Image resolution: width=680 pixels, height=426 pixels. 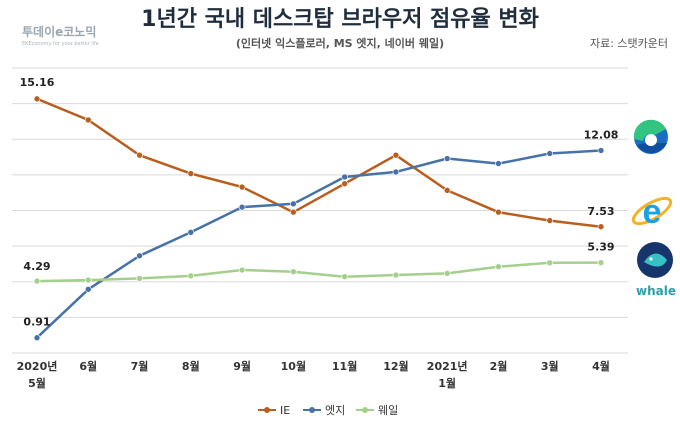 I want to click on edge-icon, so click(x=650, y=136).